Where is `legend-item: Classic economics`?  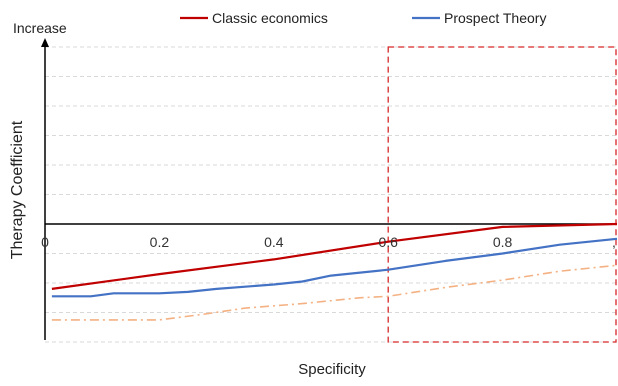 legend-item: Classic economics is located at coordinates (254, 18).